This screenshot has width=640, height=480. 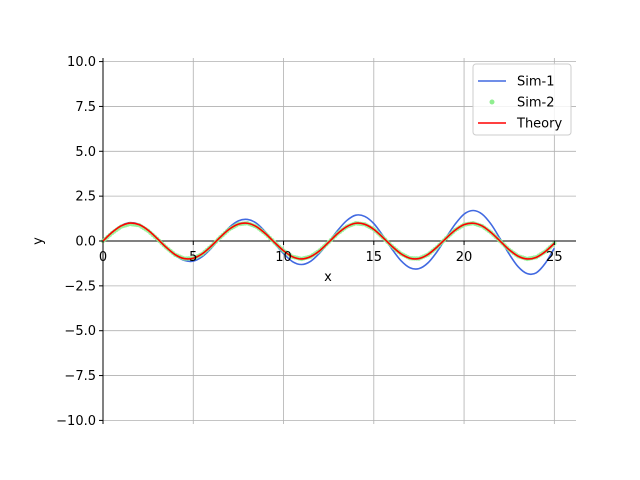 What do you see at coordinates (374, 257) in the screenshot?
I see `x-tick-label-3: 15` at bounding box center [374, 257].